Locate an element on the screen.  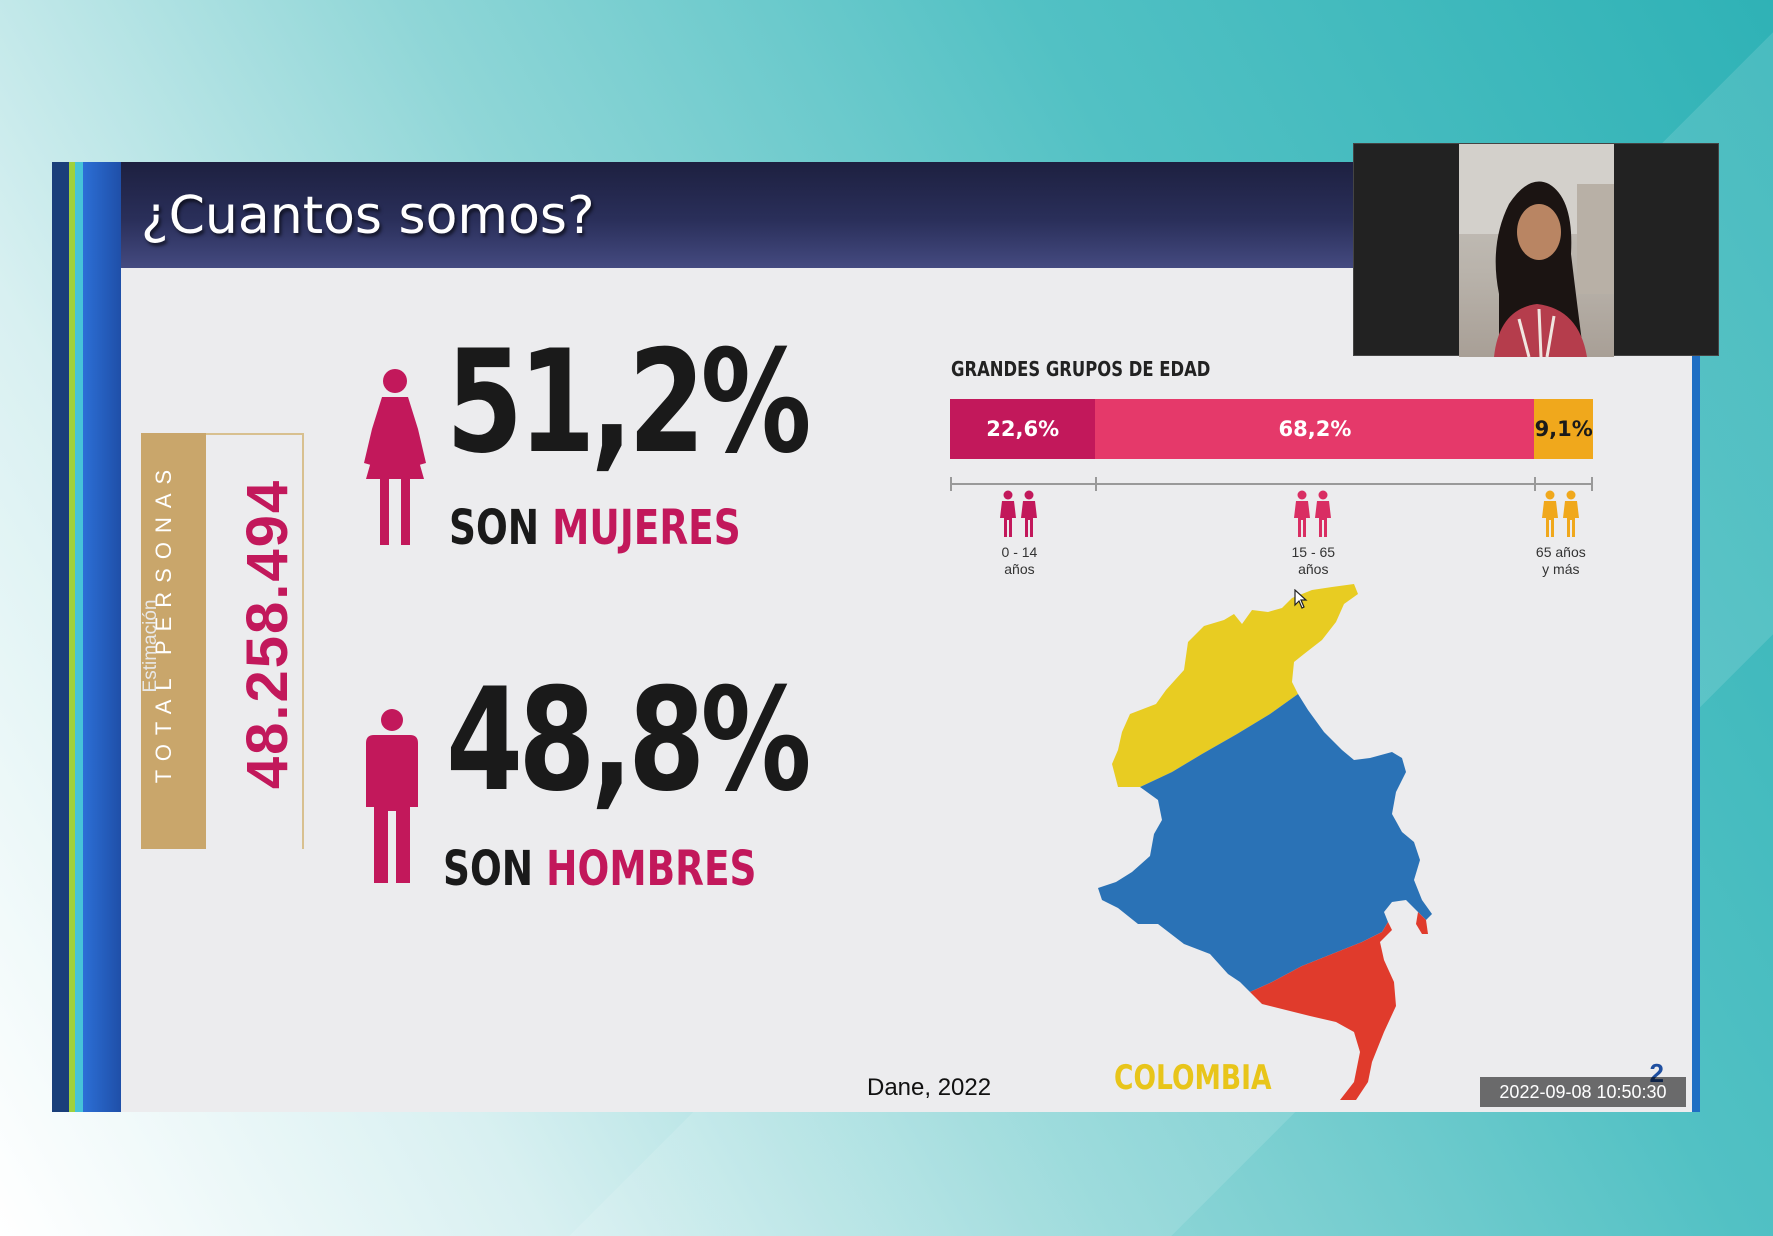
women-label: SON MUJERES is located at coordinates (595, 528).